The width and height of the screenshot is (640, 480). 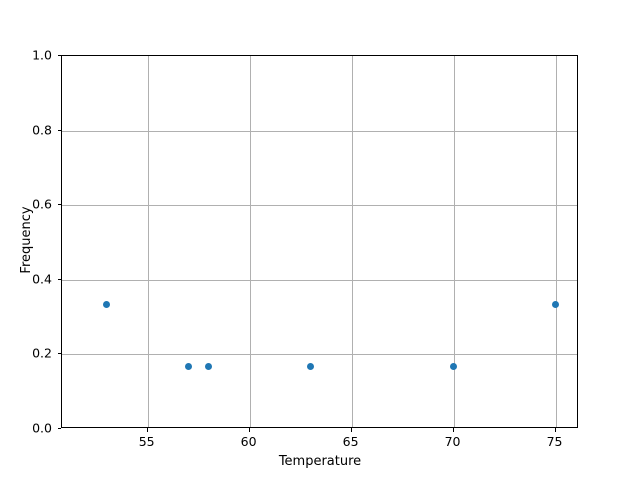 I want to click on y-axis-label: Frequency, so click(x=26, y=240).